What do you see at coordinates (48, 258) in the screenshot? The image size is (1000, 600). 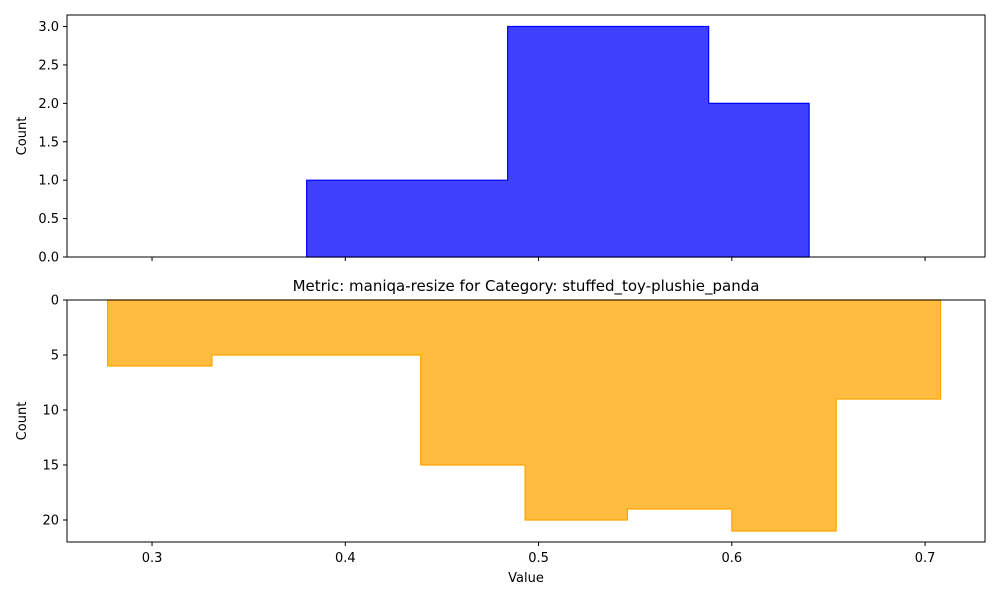 I see `top-y-tick-label: 0.0` at bounding box center [48, 258].